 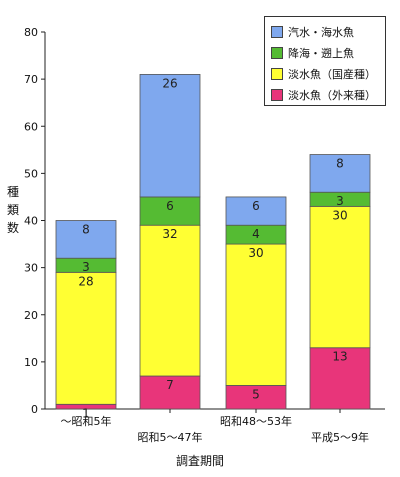 What do you see at coordinates (34, 409) in the screenshot?
I see `y-tick-label: 0` at bounding box center [34, 409].